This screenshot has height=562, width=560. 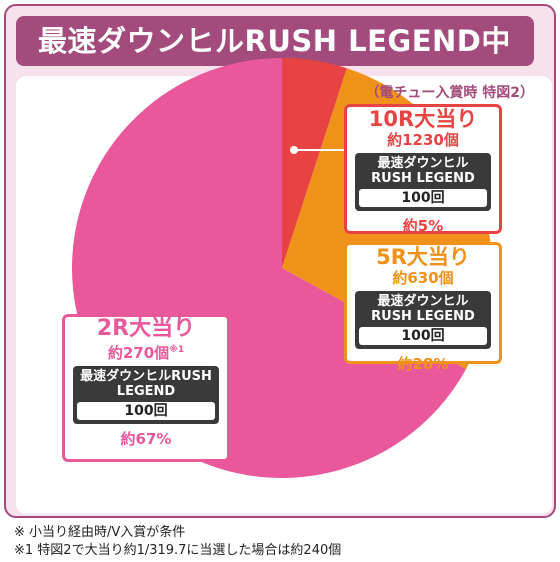 I want to click on segment-payout: 約270個※1, so click(x=146, y=351).